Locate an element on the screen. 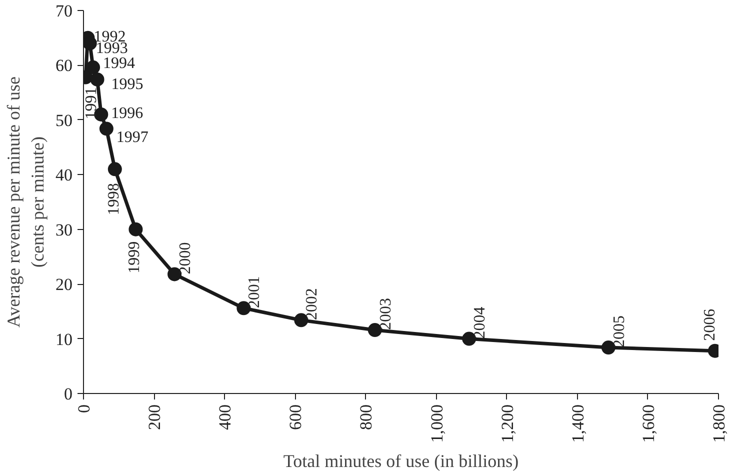 This screenshot has width=740, height=473. annotation: 1999 is located at coordinates (135, 257).